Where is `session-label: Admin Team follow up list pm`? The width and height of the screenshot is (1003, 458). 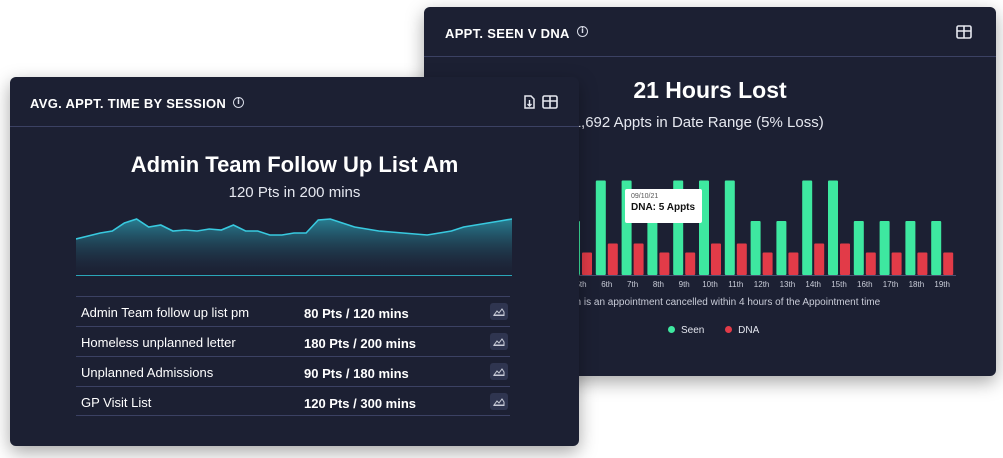
session-label: Admin Team follow up list pm is located at coordinates (165, 312).